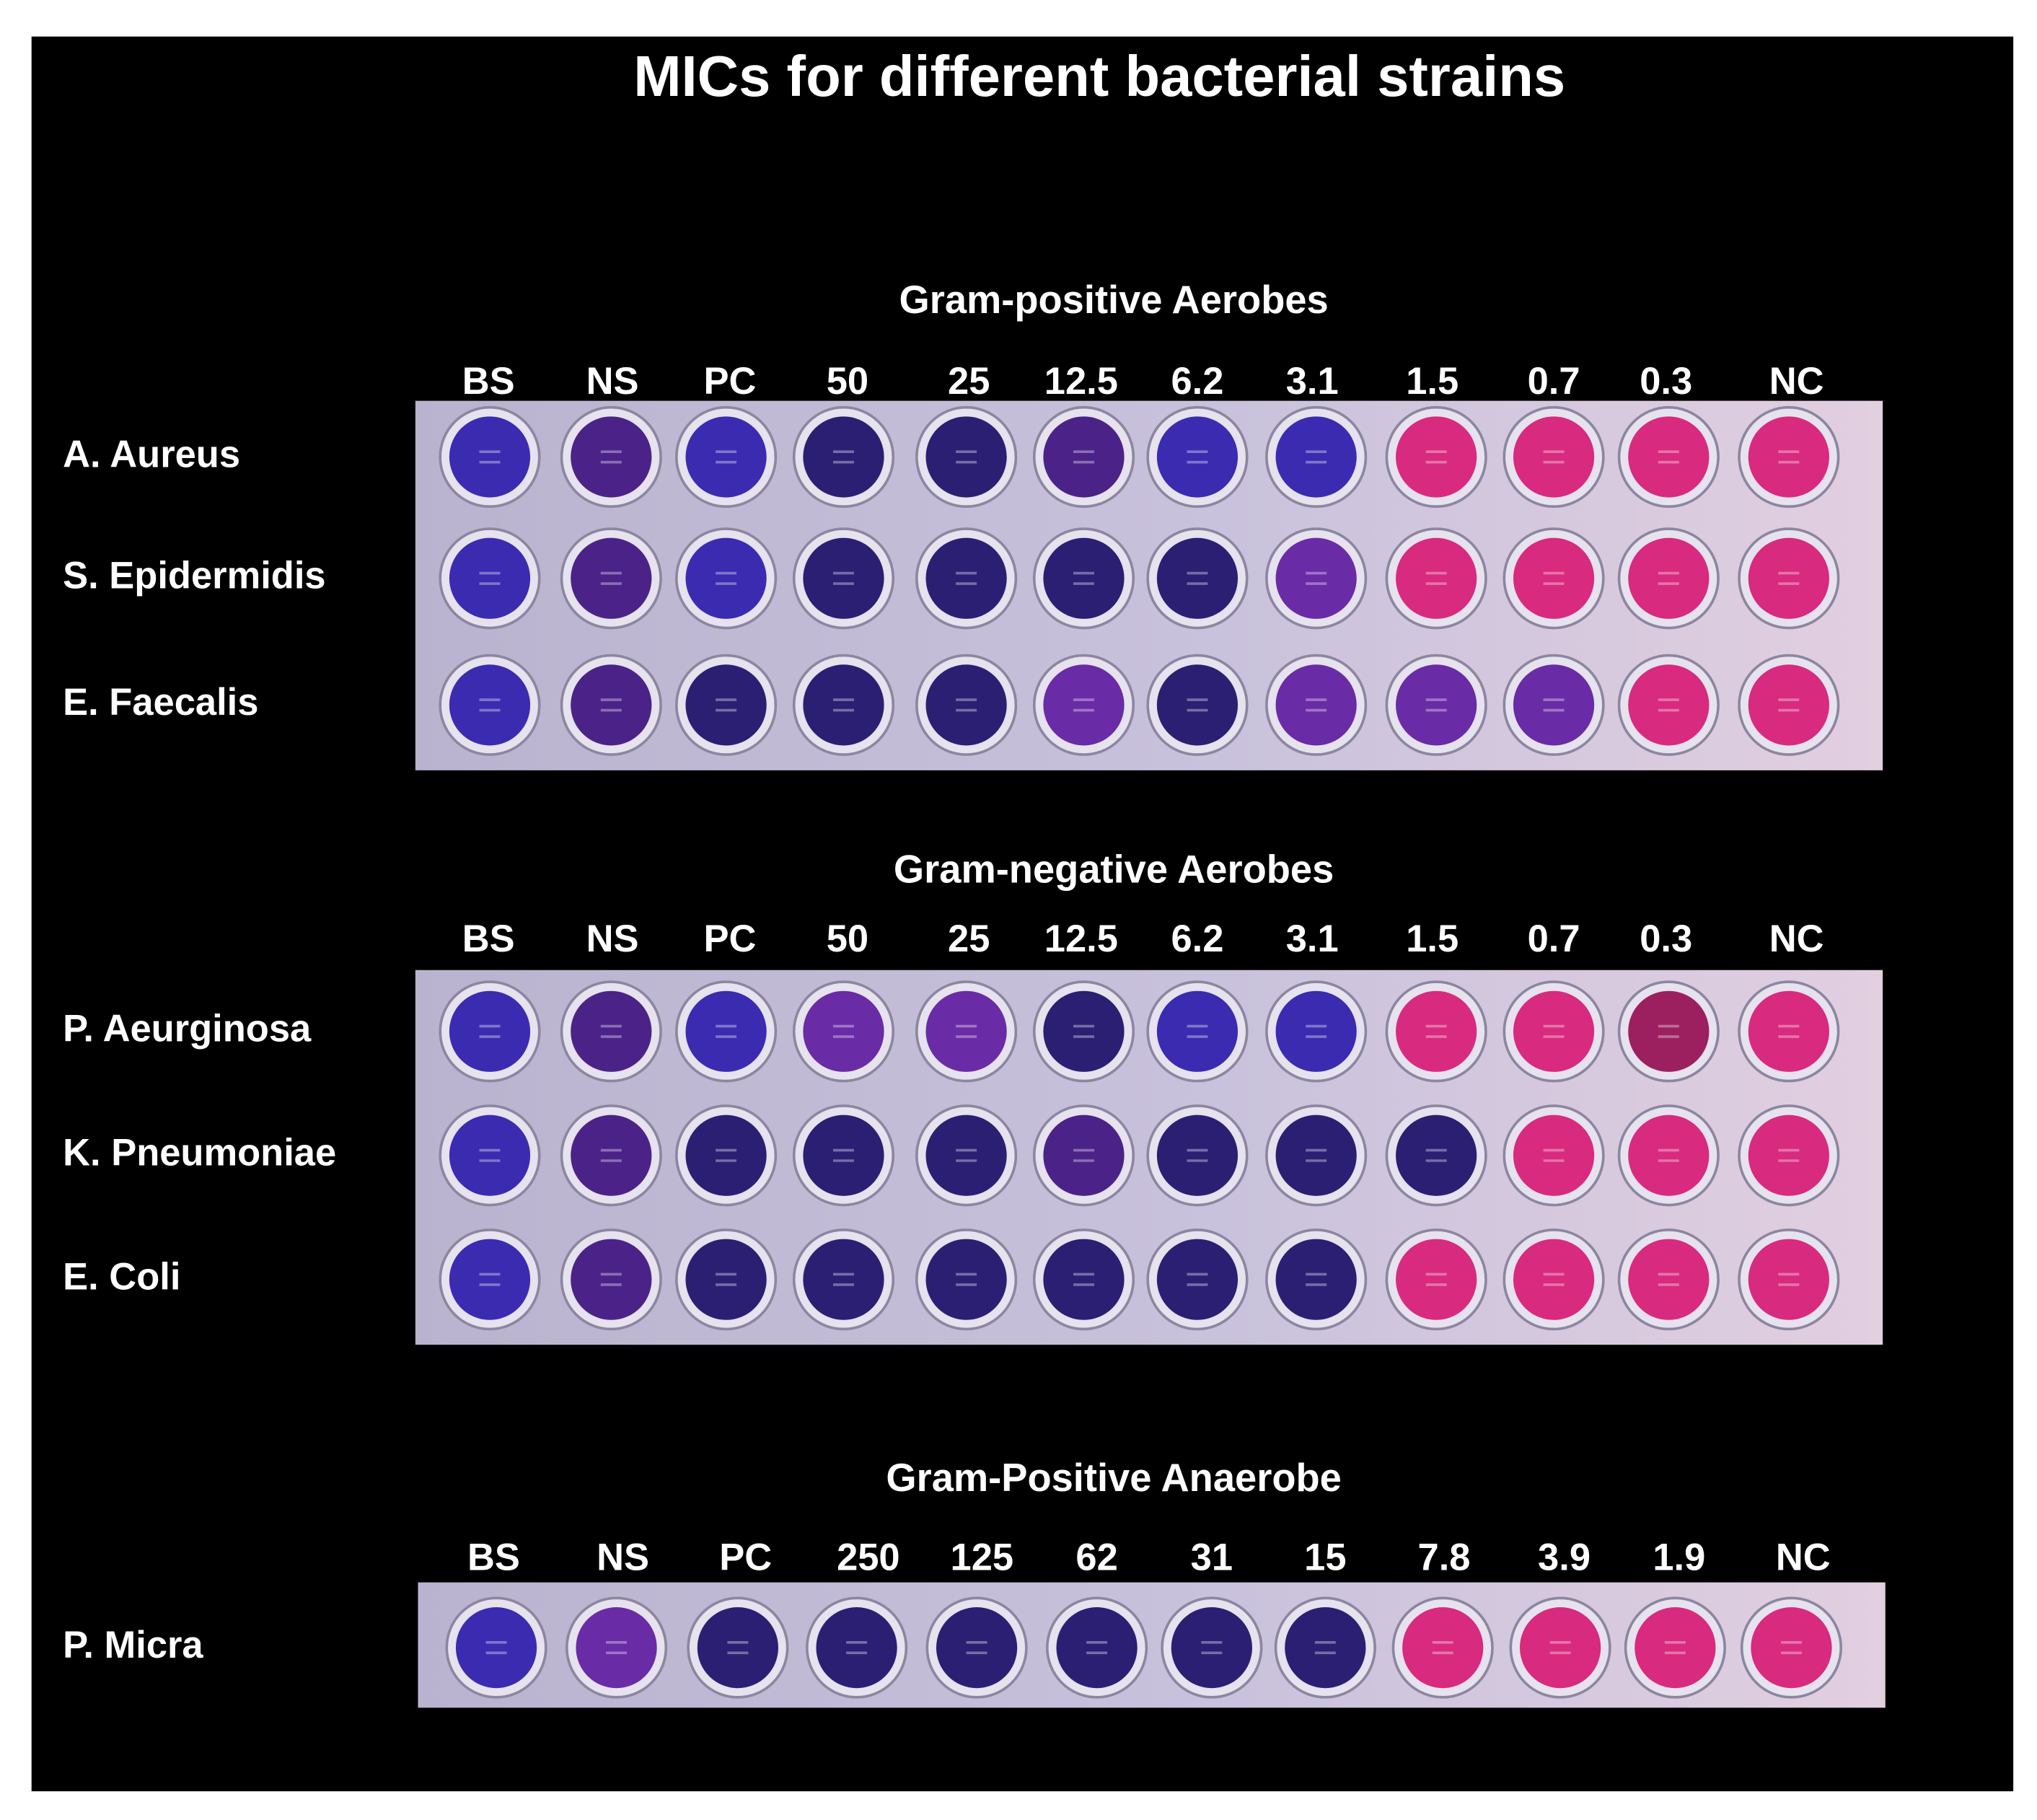 Image resolution: width=2037 pixels, height=1820 pixels. I want to click on column-label: 0.3, so click(1666, 939).